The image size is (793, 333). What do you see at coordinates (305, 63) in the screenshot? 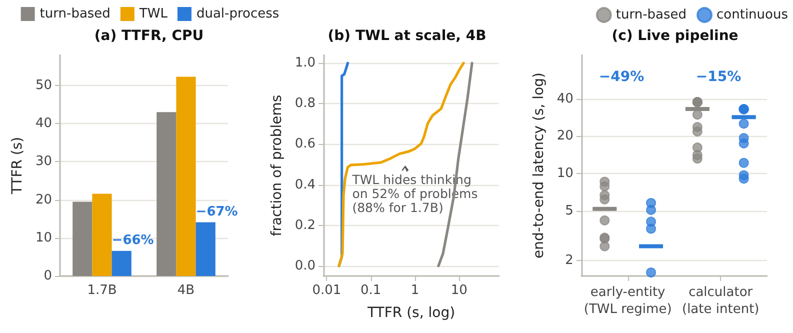
I see `y-tick-label: 1.0` at bounding box center [305, 63].